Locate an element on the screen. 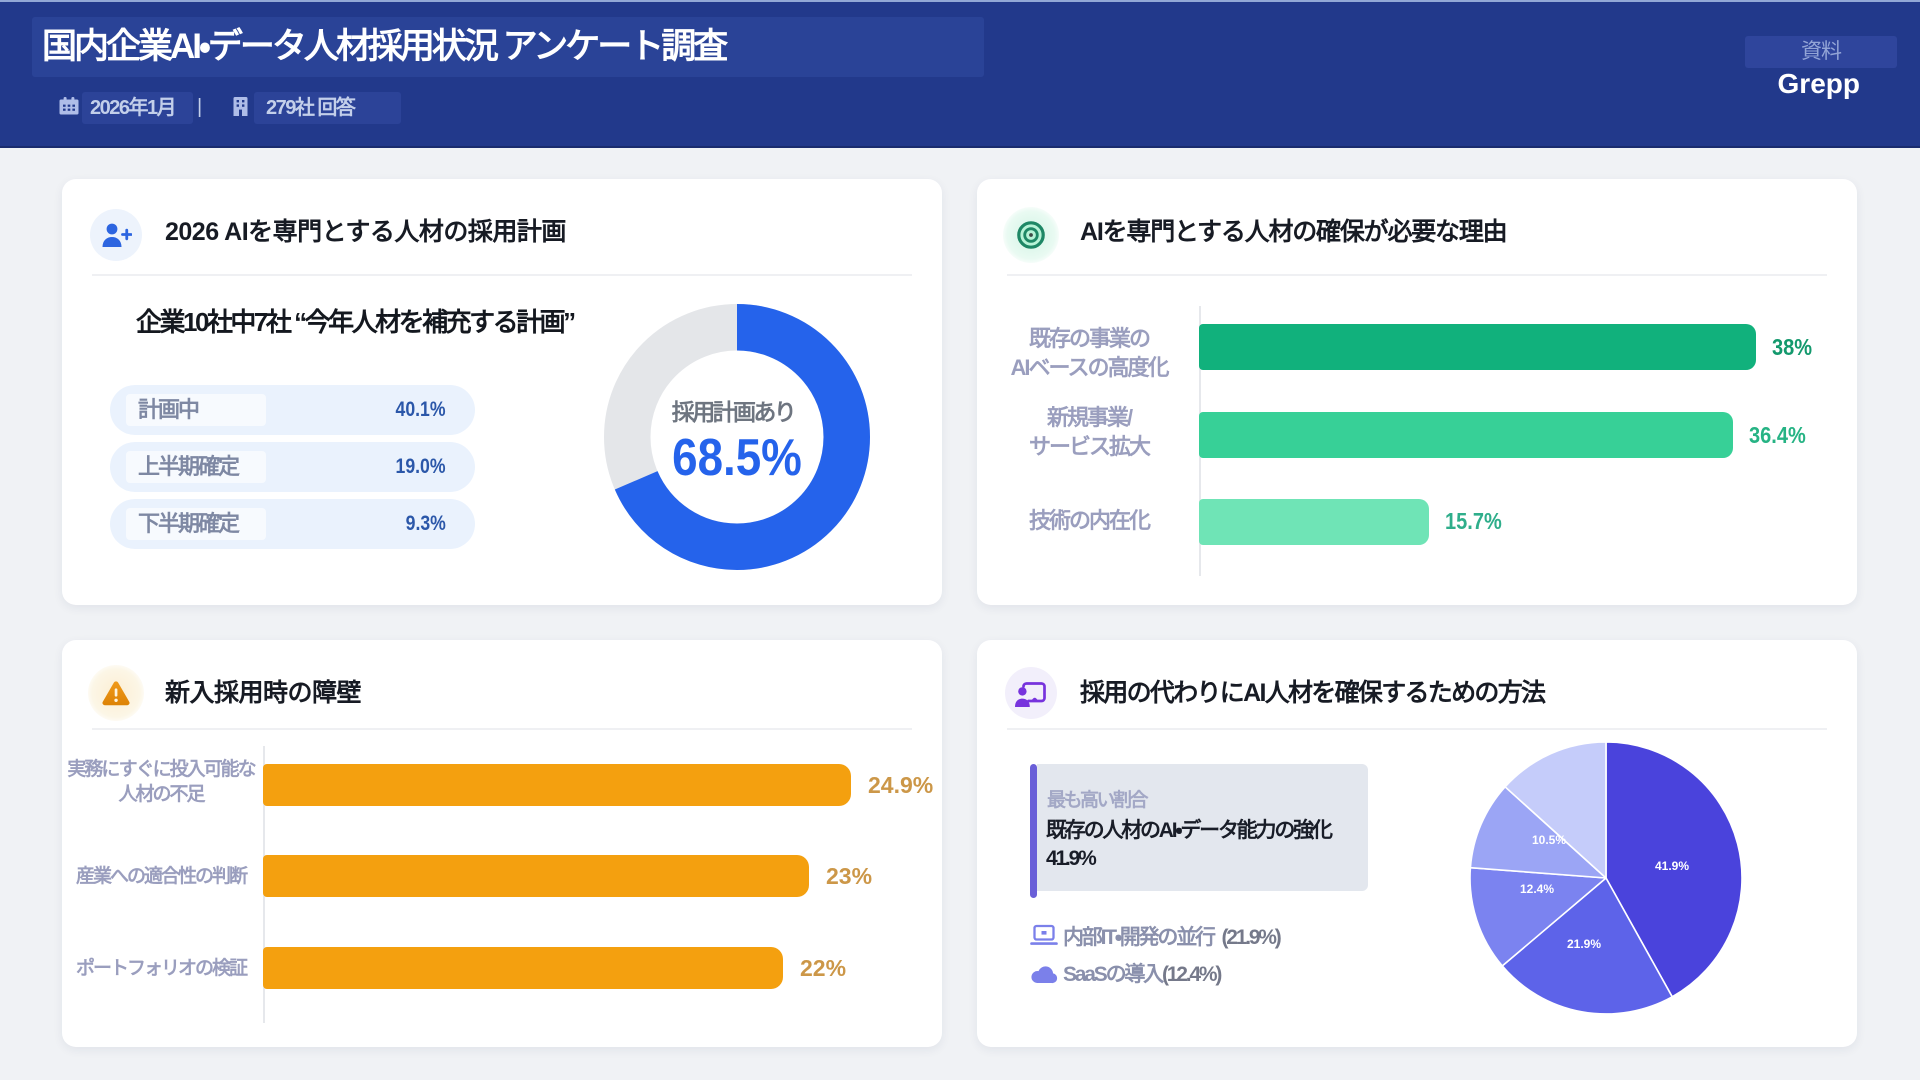 The height and width of the screenshot is (1080, 1920). svg-text: 10.5% is located at coordinates (1549, 840).